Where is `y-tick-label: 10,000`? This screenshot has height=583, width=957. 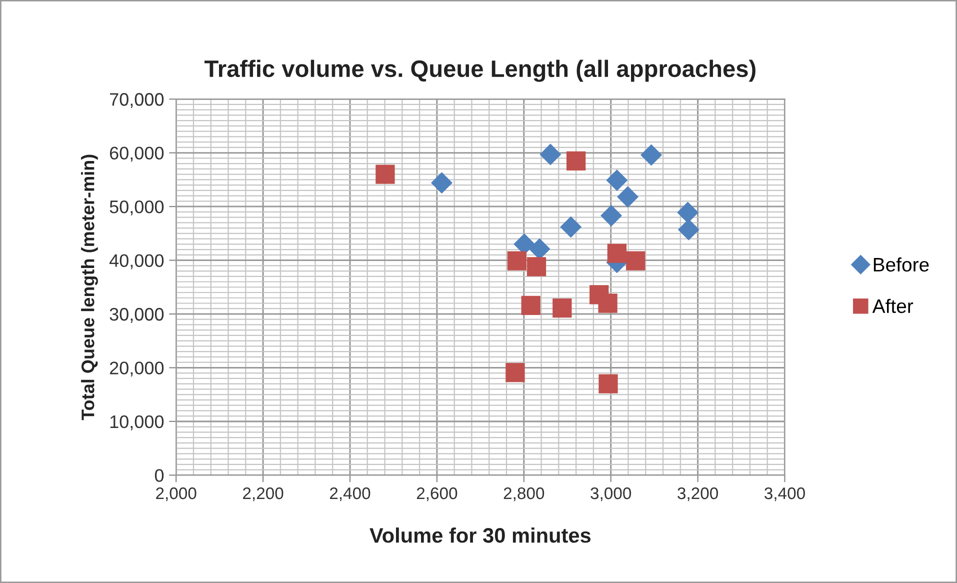
y-tick-label: 10,000 is located at coordinates (137, 422).